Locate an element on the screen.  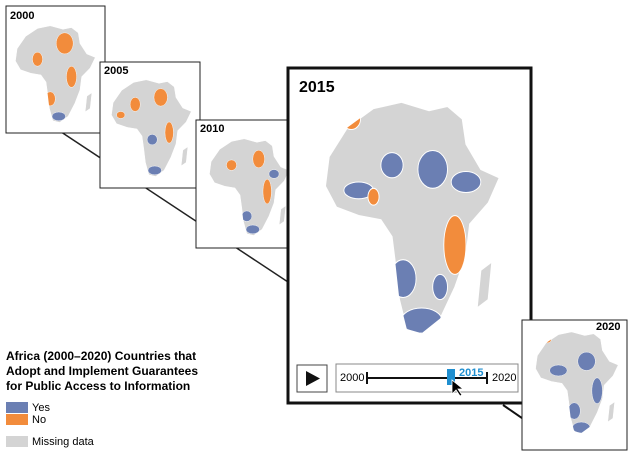
year-label: 2010 is located at coordinates (212, 129).